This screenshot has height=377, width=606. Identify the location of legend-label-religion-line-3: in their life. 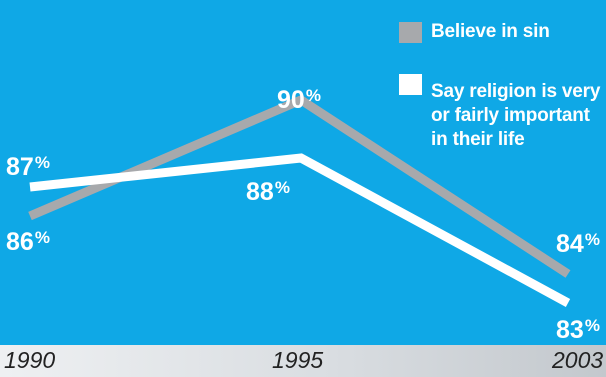
(478, 139).